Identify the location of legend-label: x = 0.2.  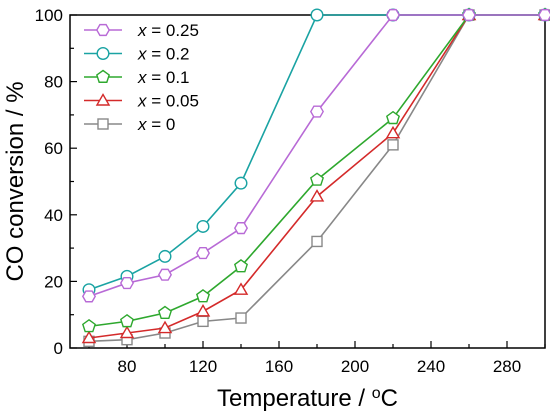
(163, 54).